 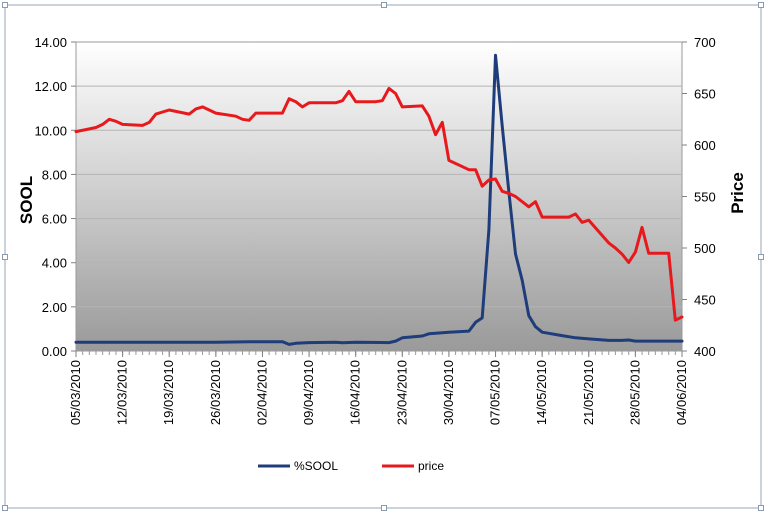 What do you see at coordinates (705, 42) in the screenshot?
I see `y-right-tick-label: 700` at bounding box center [705, 42].